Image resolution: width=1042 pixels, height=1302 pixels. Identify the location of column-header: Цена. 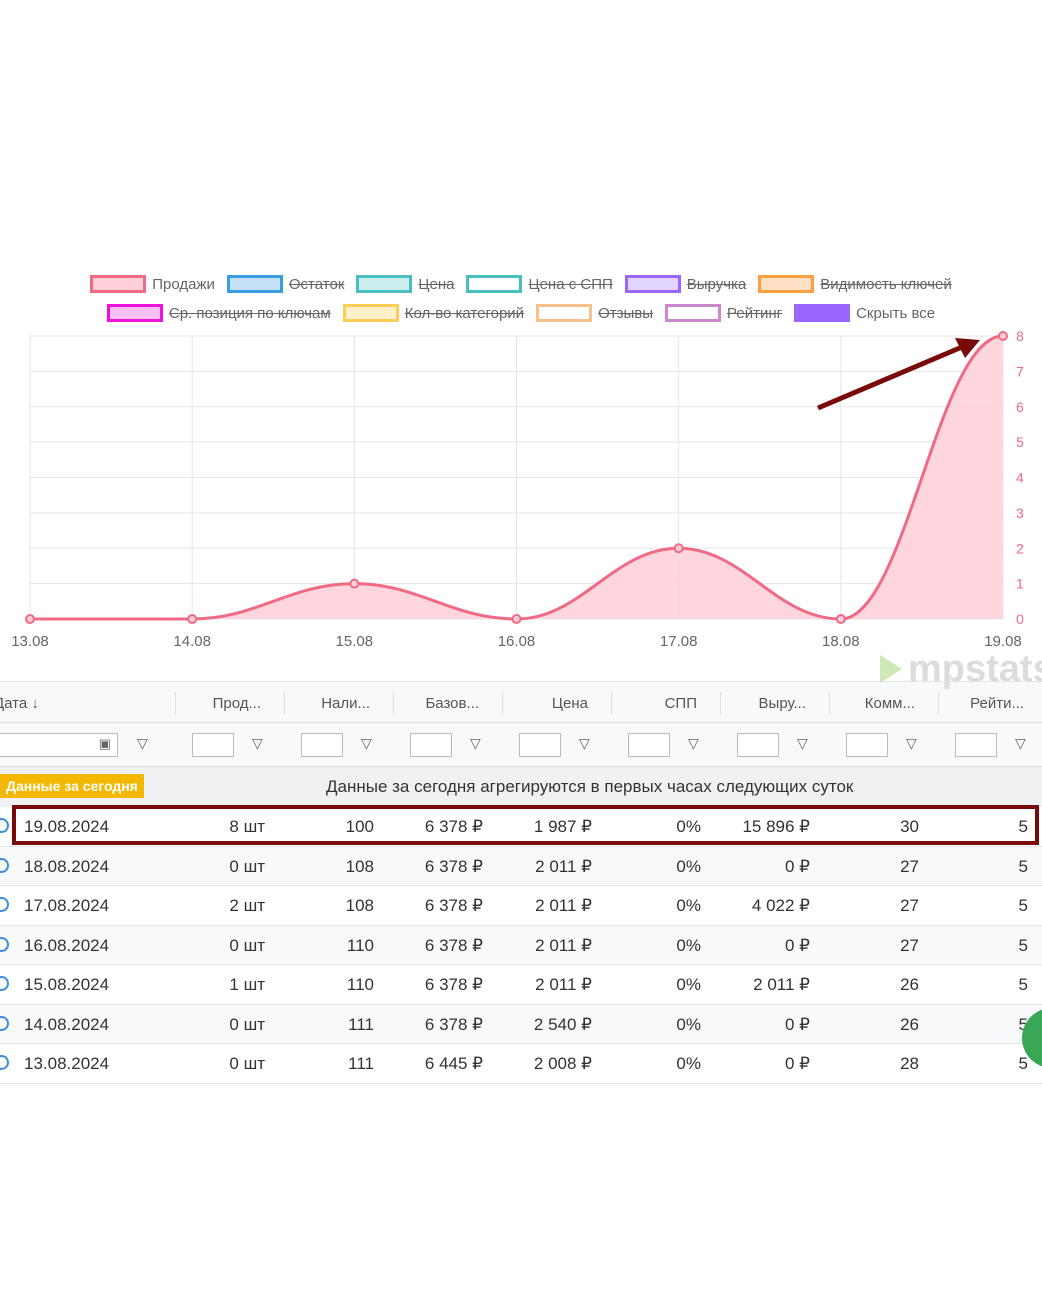
(569, 703).